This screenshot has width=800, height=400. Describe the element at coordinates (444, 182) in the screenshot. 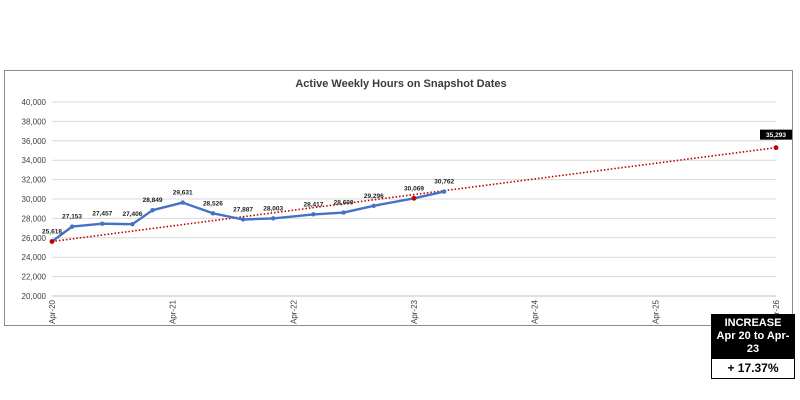

I see `data-label: 30,762` at that location.